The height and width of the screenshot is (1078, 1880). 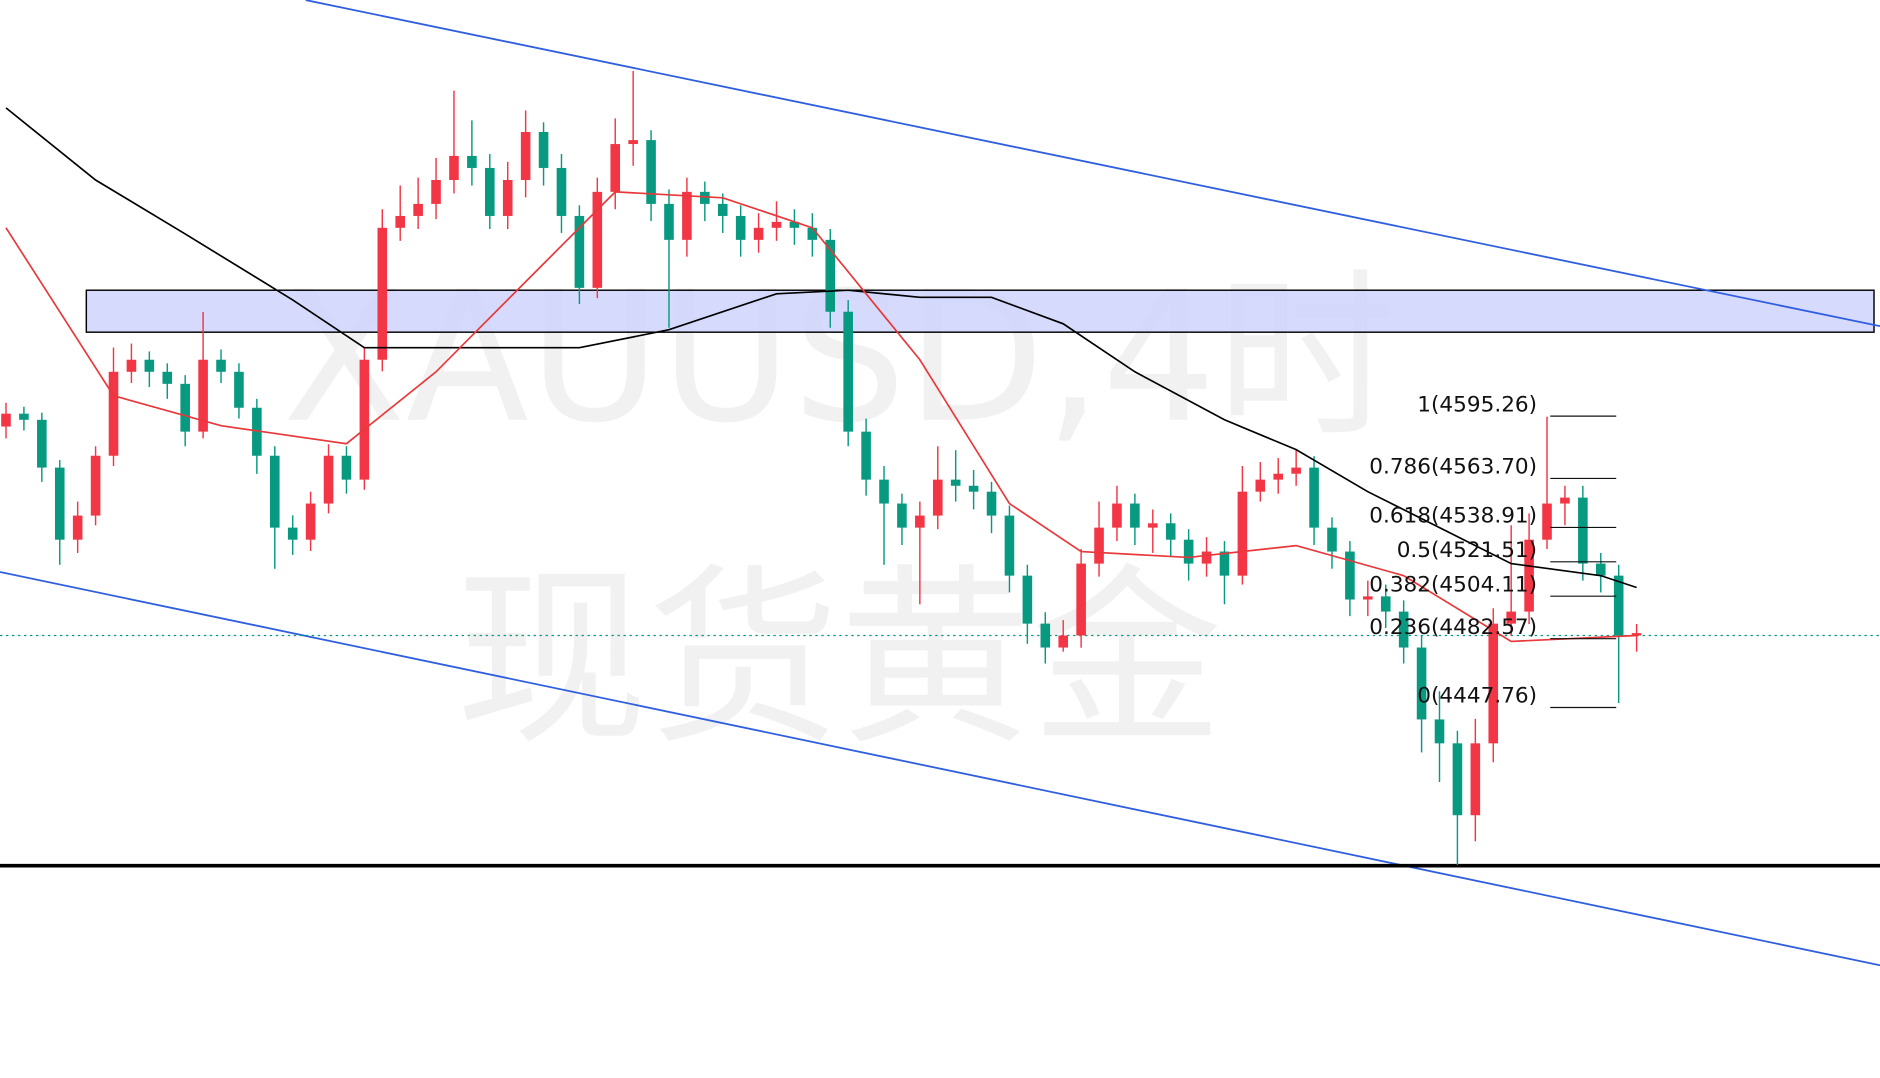 I want to click on fib-label: 0.382(4504.11), so click(x=1453, y=584).